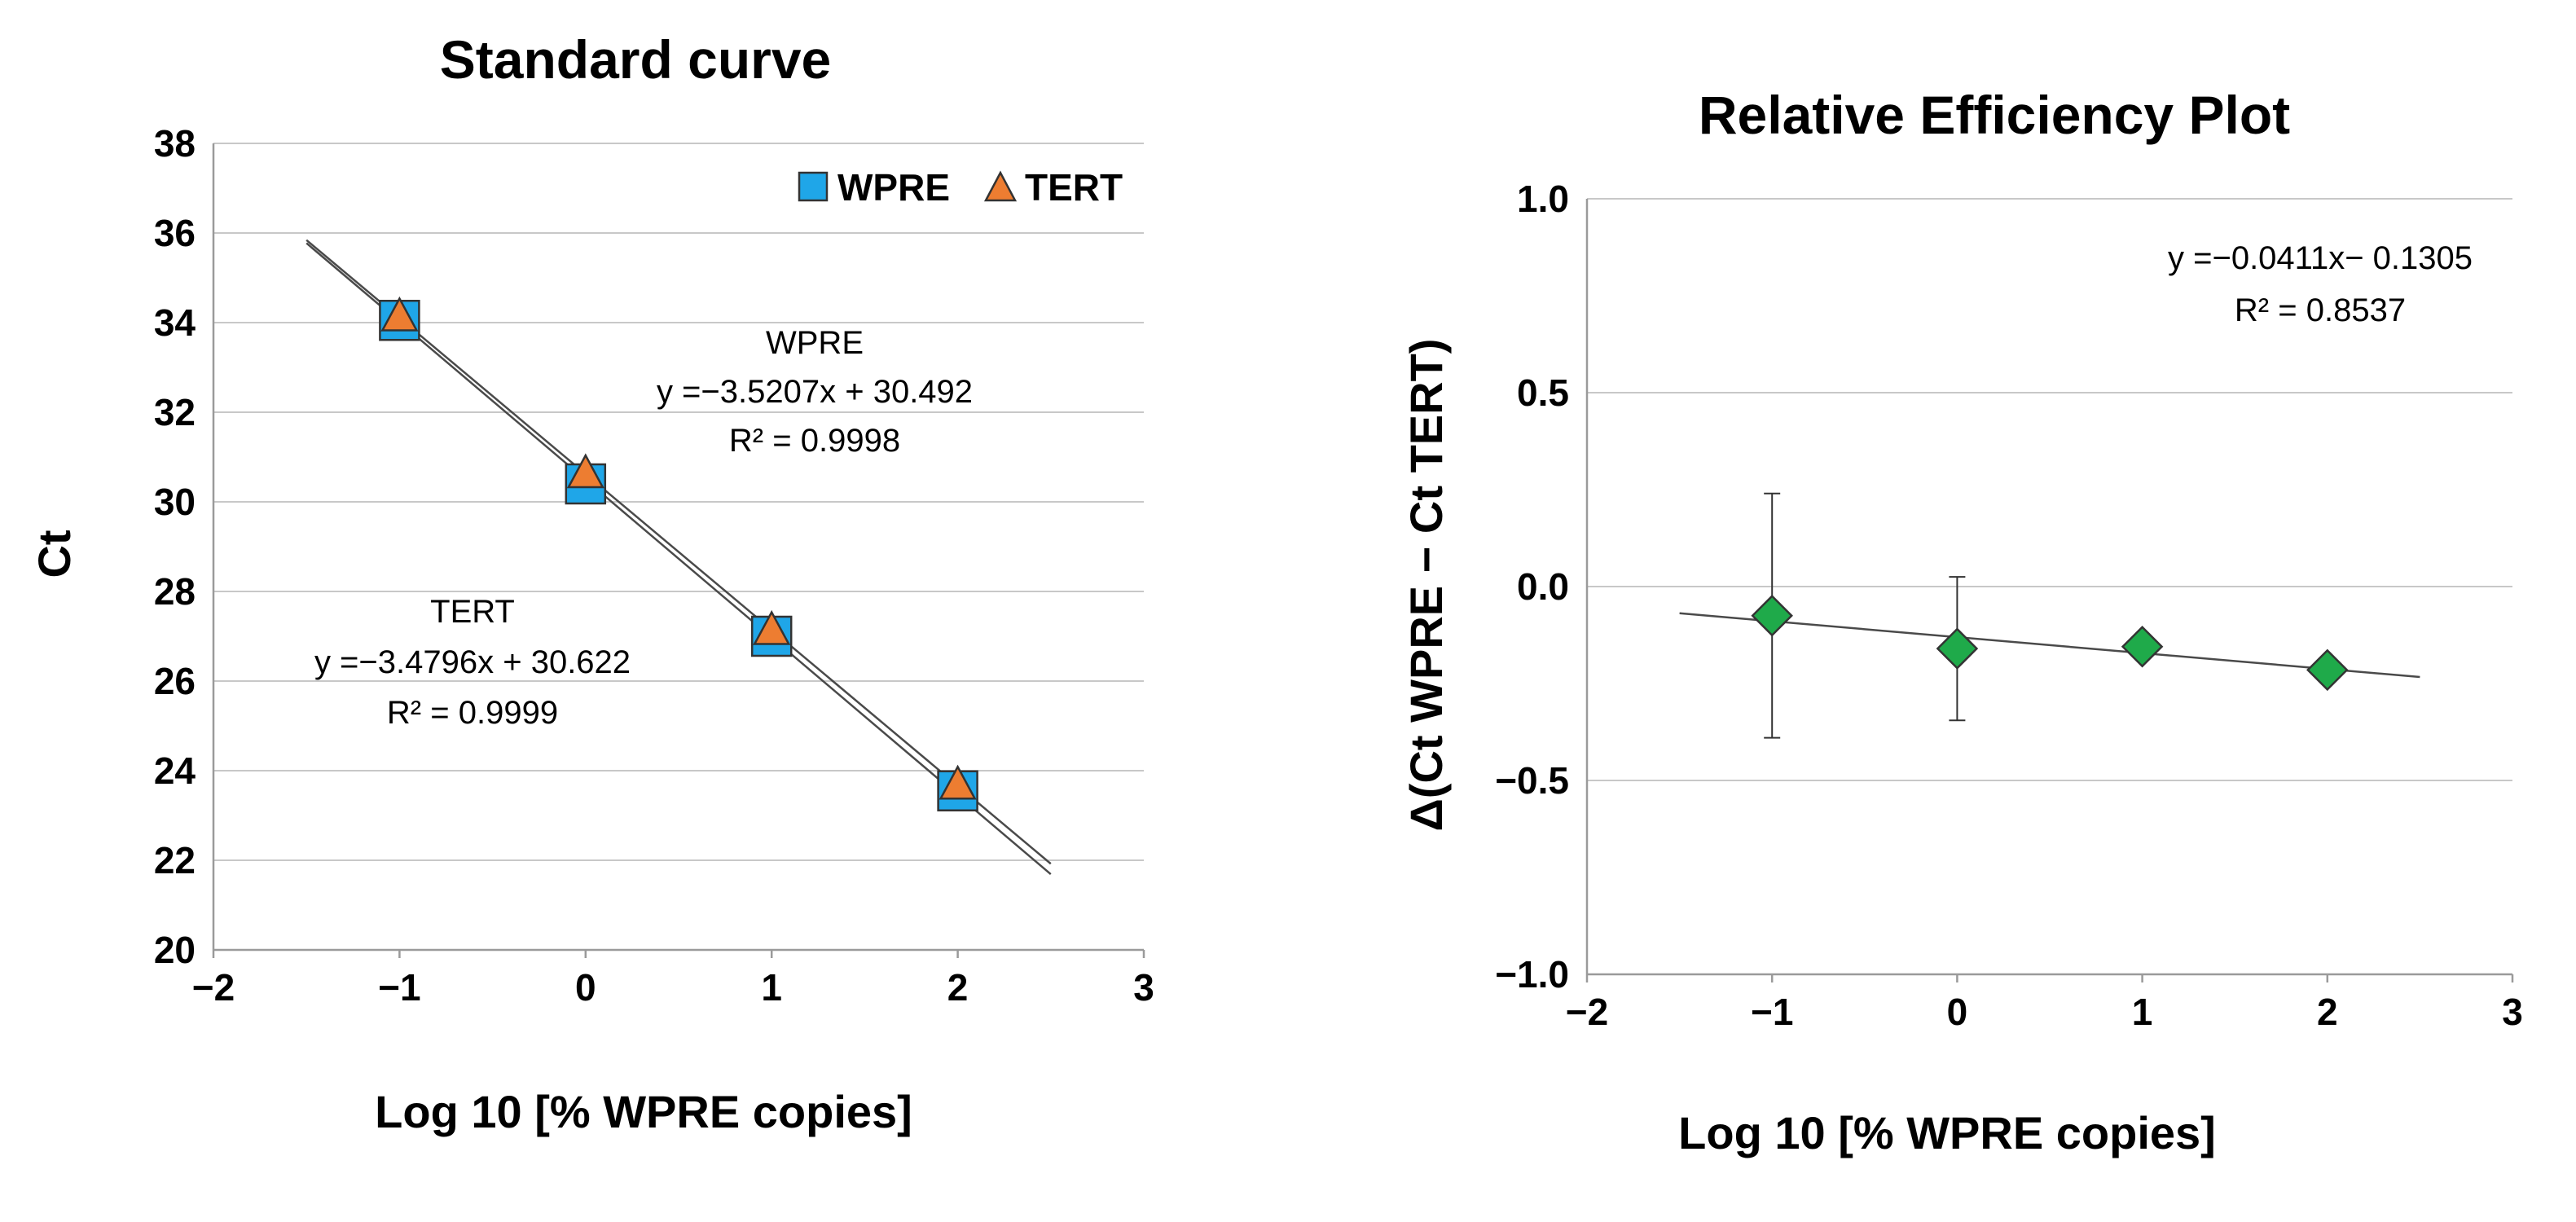  I want to click on annotation-line: R² = 0.8537, so click(2320, 310).